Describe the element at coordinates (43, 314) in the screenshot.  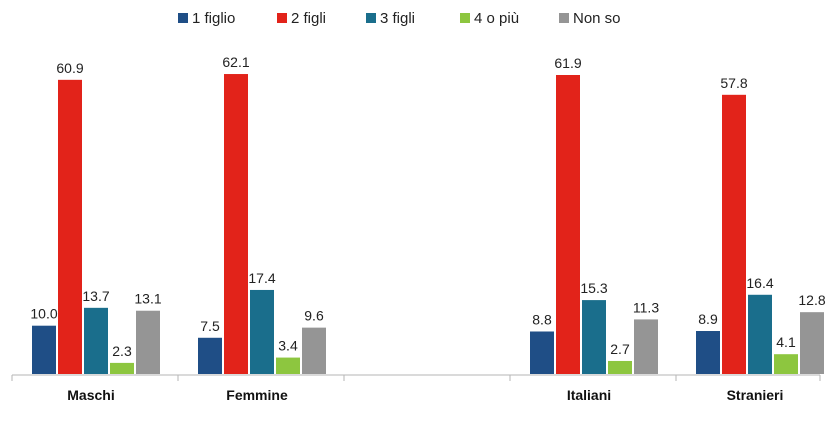
I see `data-label-maschi-1-figlio: 10.0` at that location.